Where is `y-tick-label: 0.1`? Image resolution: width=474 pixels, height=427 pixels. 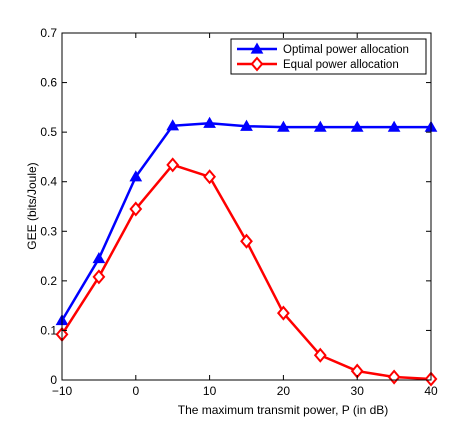 y-tick-label: 0.1 is located at coordinates (48, 330).